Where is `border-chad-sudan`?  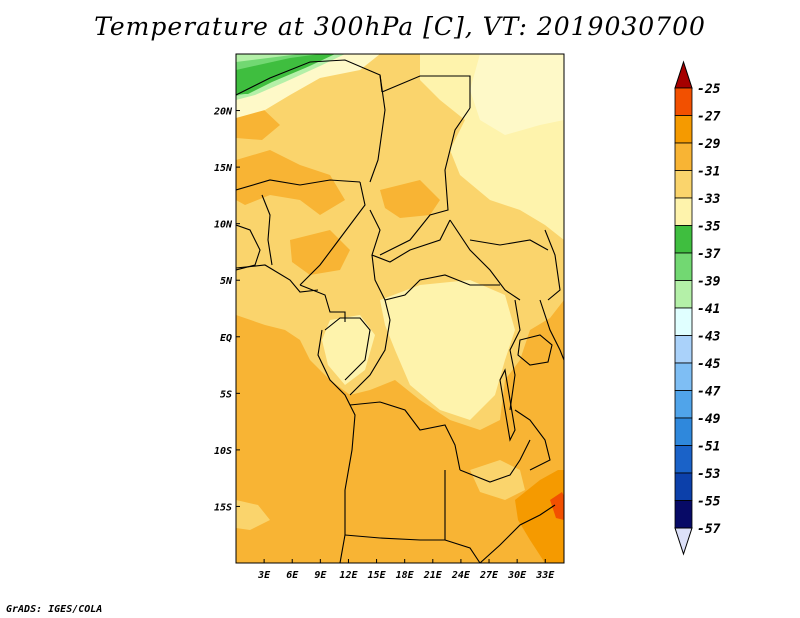
border-chad-sudan is located at coordinates (425, 181).